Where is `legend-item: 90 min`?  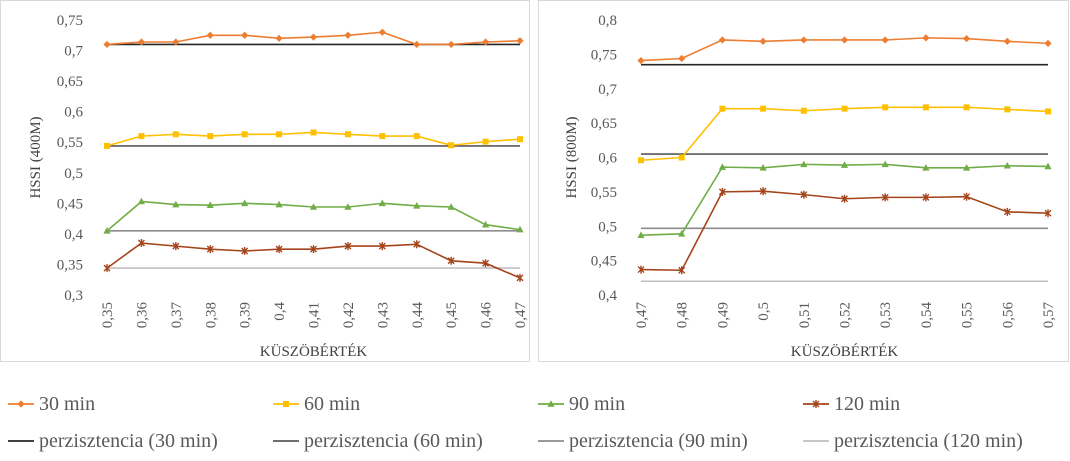
legend-item: 90 min is located at coordinates (581, 404).